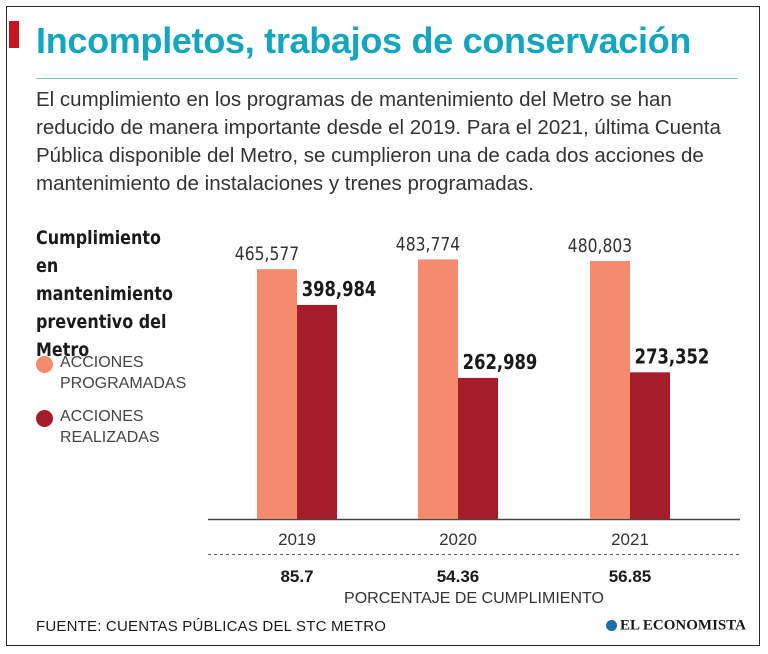  What do you see at coordinates (317, 411) in the screenshot?
I see `bar-realizadas-2019` at bounding box center [317, 411].